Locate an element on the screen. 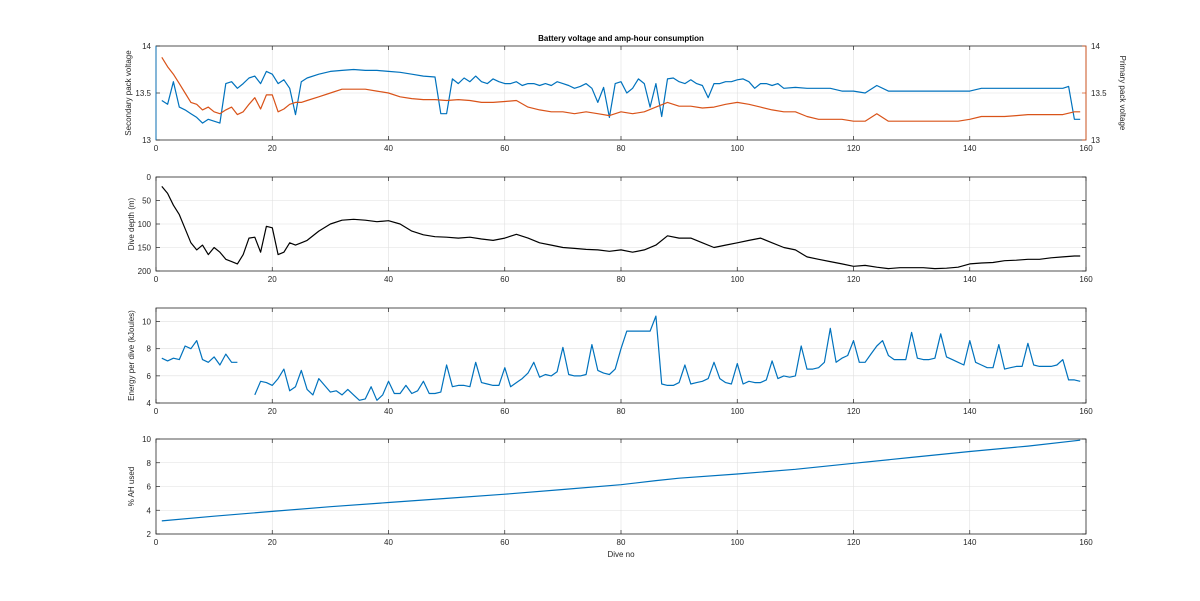  y-axis-label: Energy per dive (kJoules) is located at coordinates (131, 355).